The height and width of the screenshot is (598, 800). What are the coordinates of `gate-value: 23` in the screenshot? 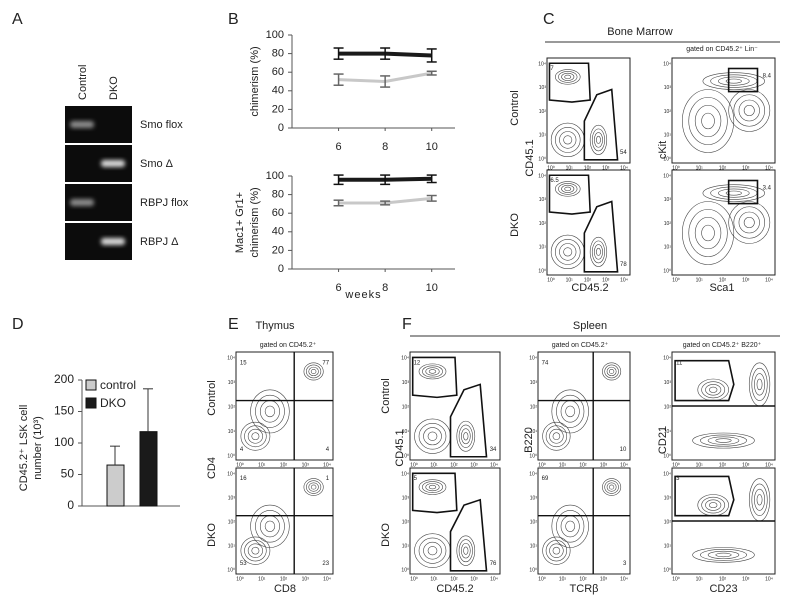 It's located at (325, 564).